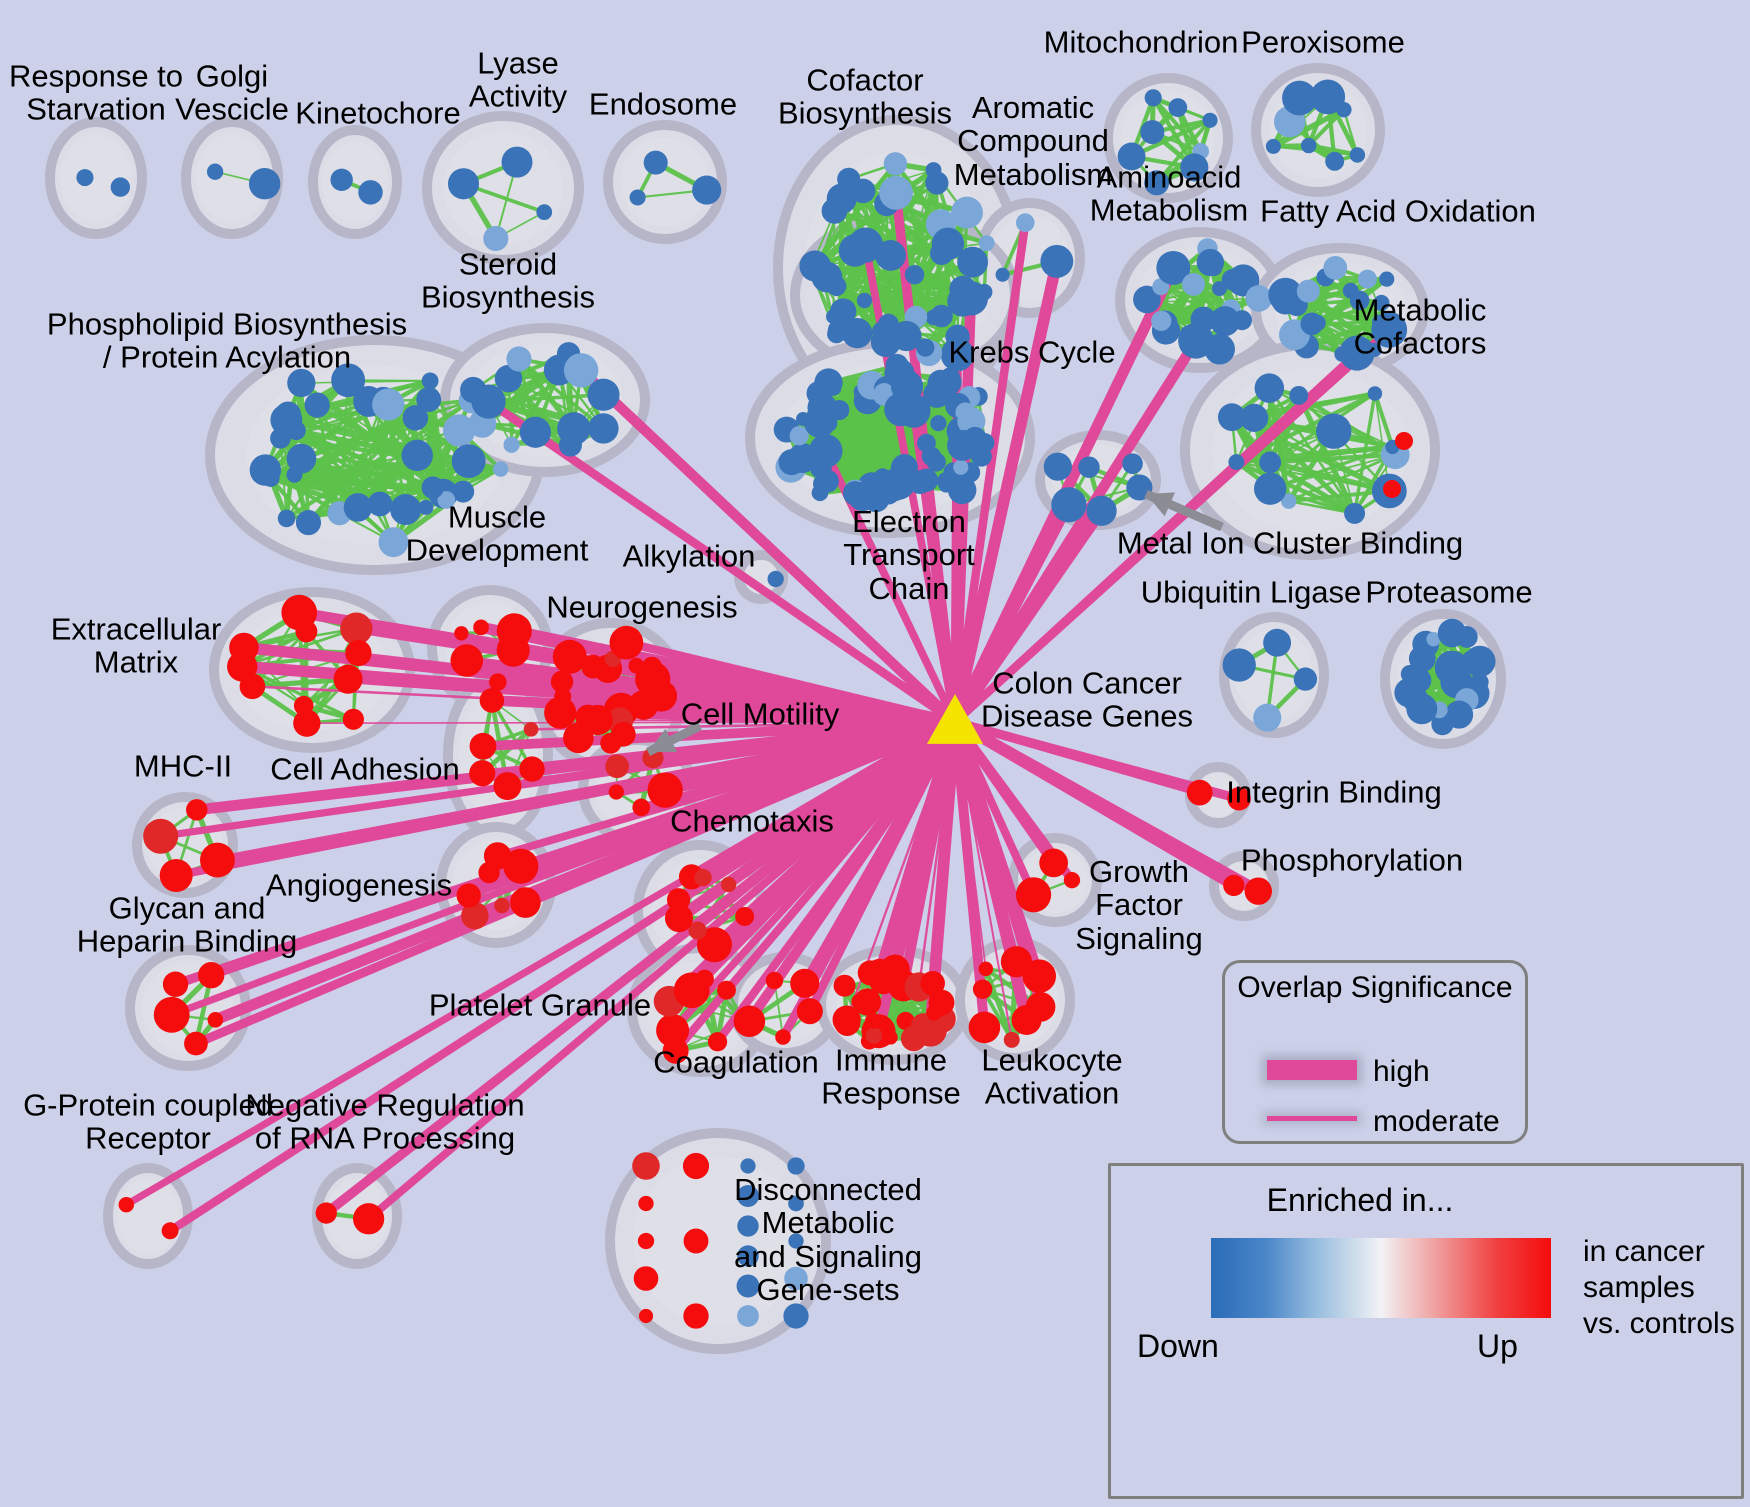 This screenshot has height=1507, width=1750. What do you see at coordinates (1497, 1346) in the screenshot?
I see `enrichment-up-label: Up` at bounding box center [1497, 1346].